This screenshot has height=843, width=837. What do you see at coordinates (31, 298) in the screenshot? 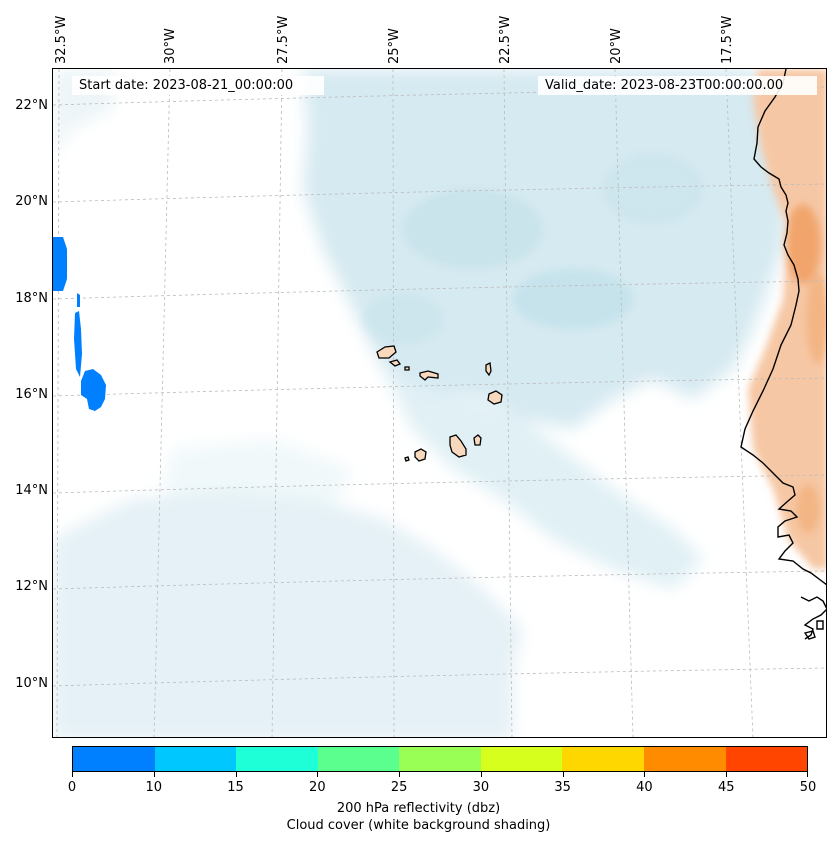
I see `lat-label-18n: 18°N` at bounding box center [31, 298].